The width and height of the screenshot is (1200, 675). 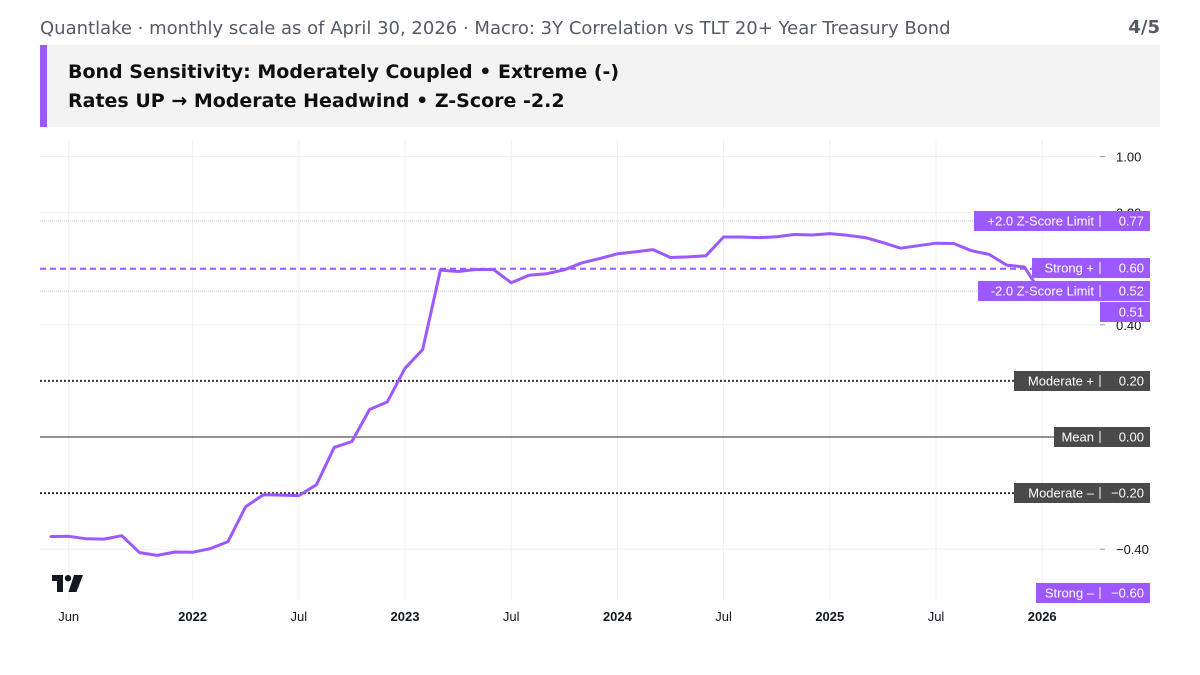 I want to click on zscore-upper-name-box, so click(x=1037, y=221).